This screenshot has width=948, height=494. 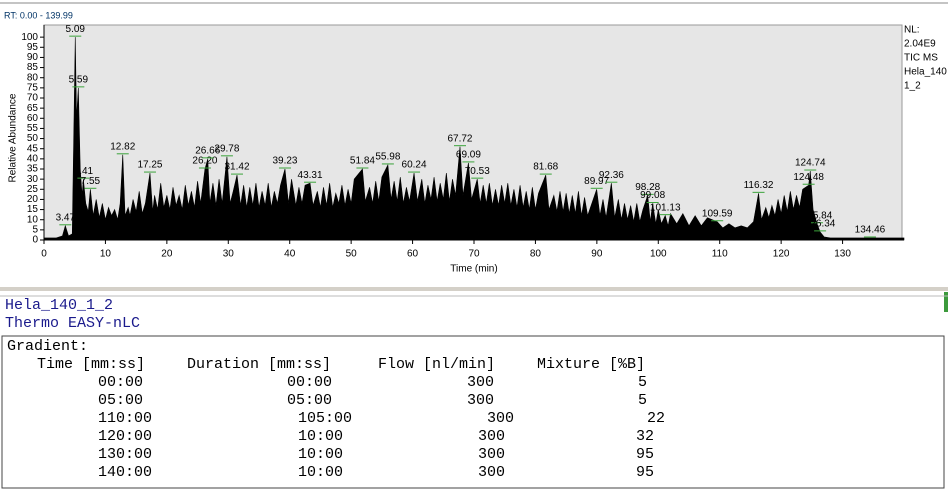 What do you see at coordinates (352, 254) in the screenshot?
I see `x-tick-label: 50` at bounding box center [352, 254].